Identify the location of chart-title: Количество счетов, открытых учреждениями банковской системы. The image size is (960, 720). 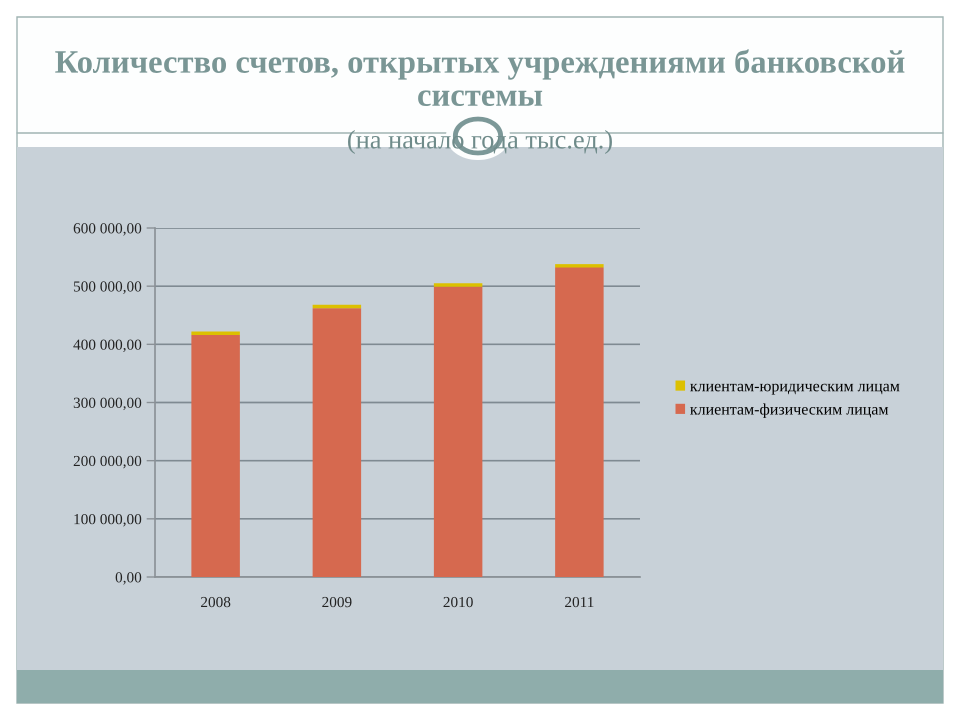
(479, 77).